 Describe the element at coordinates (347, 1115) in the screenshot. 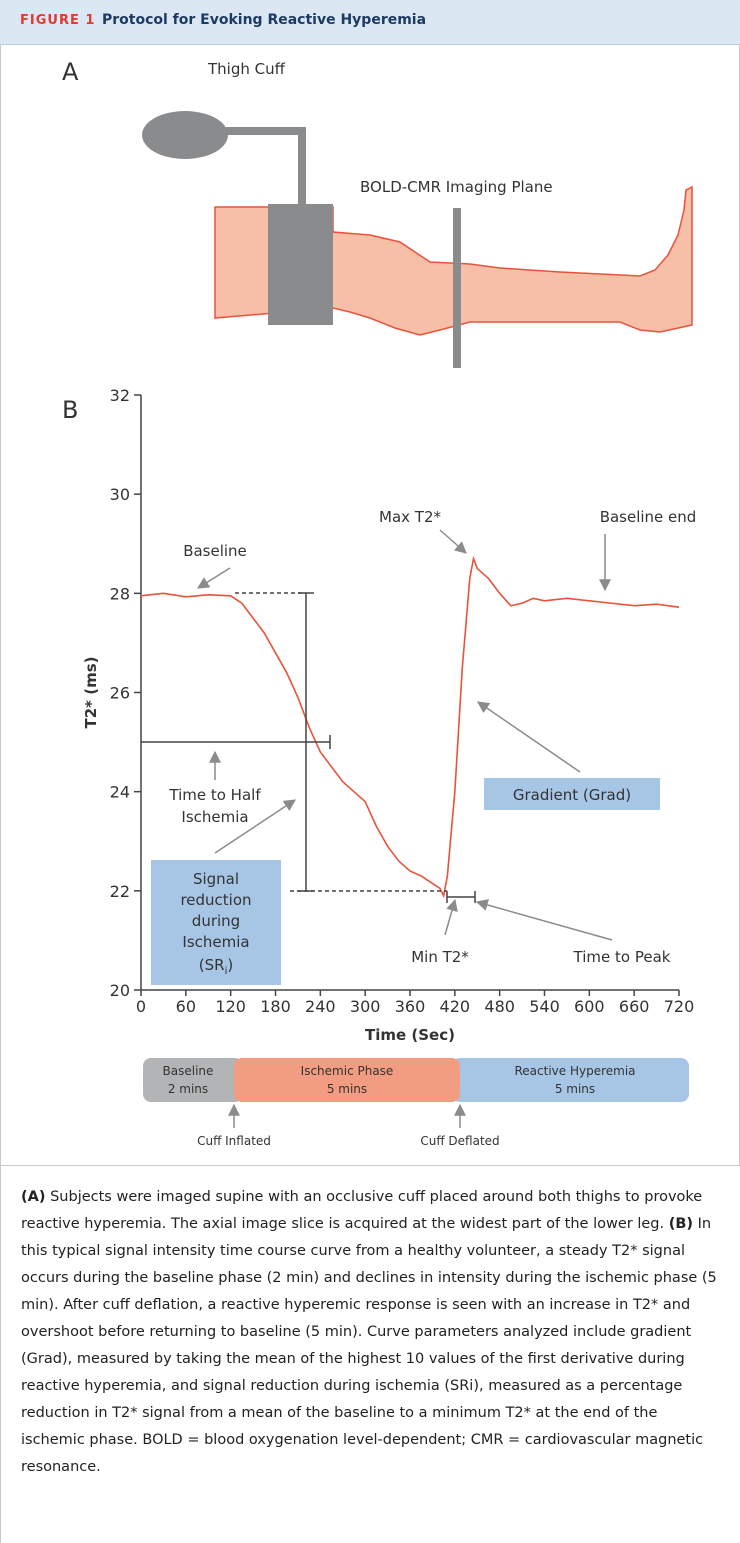

I see `event-arrows` at that location.